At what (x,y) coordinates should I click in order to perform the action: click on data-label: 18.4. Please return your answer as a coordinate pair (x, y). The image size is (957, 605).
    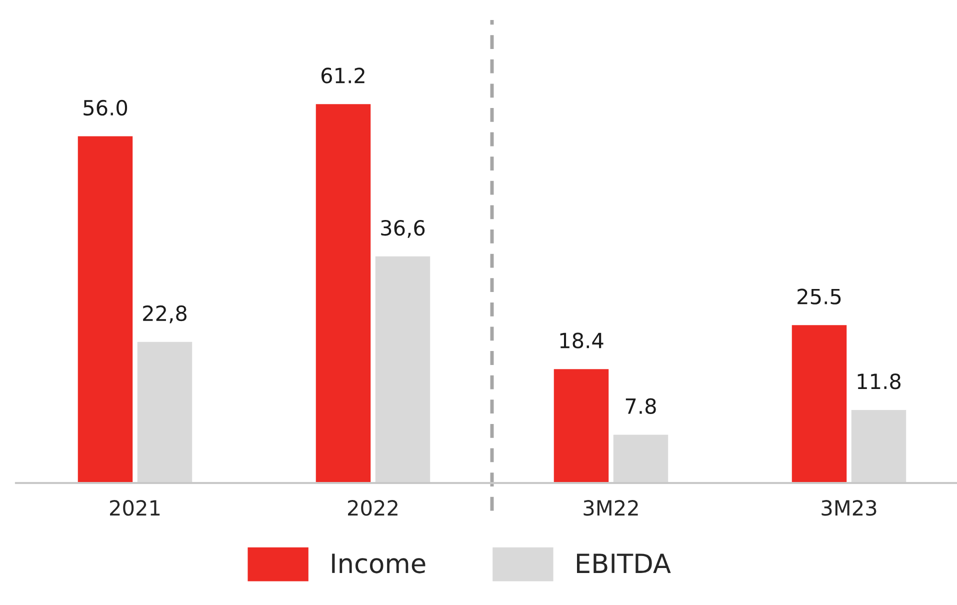
    Looking at the image, I should click on (582, 340).